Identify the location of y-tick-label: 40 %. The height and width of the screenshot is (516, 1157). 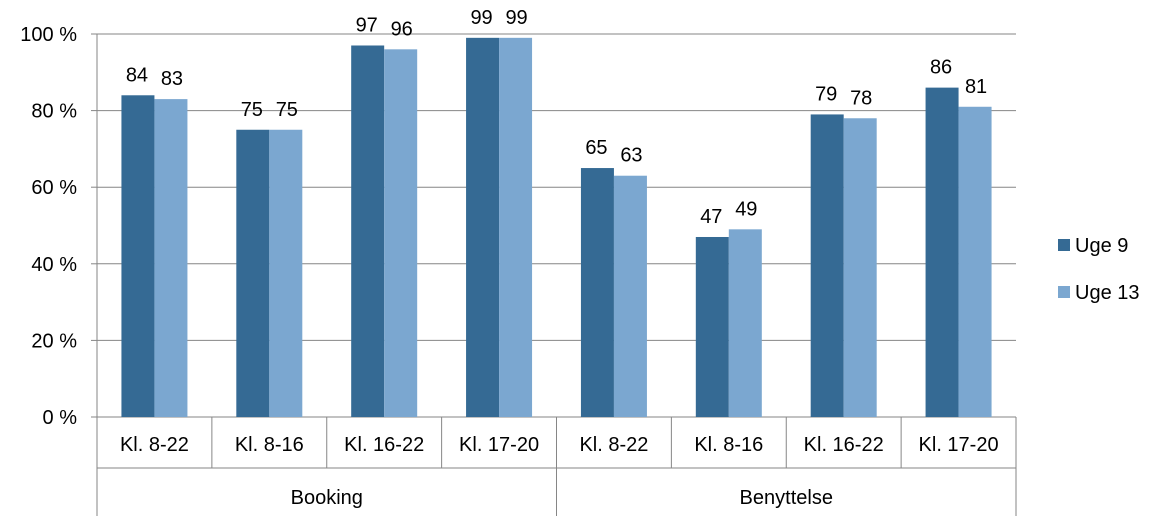
(54, 265).